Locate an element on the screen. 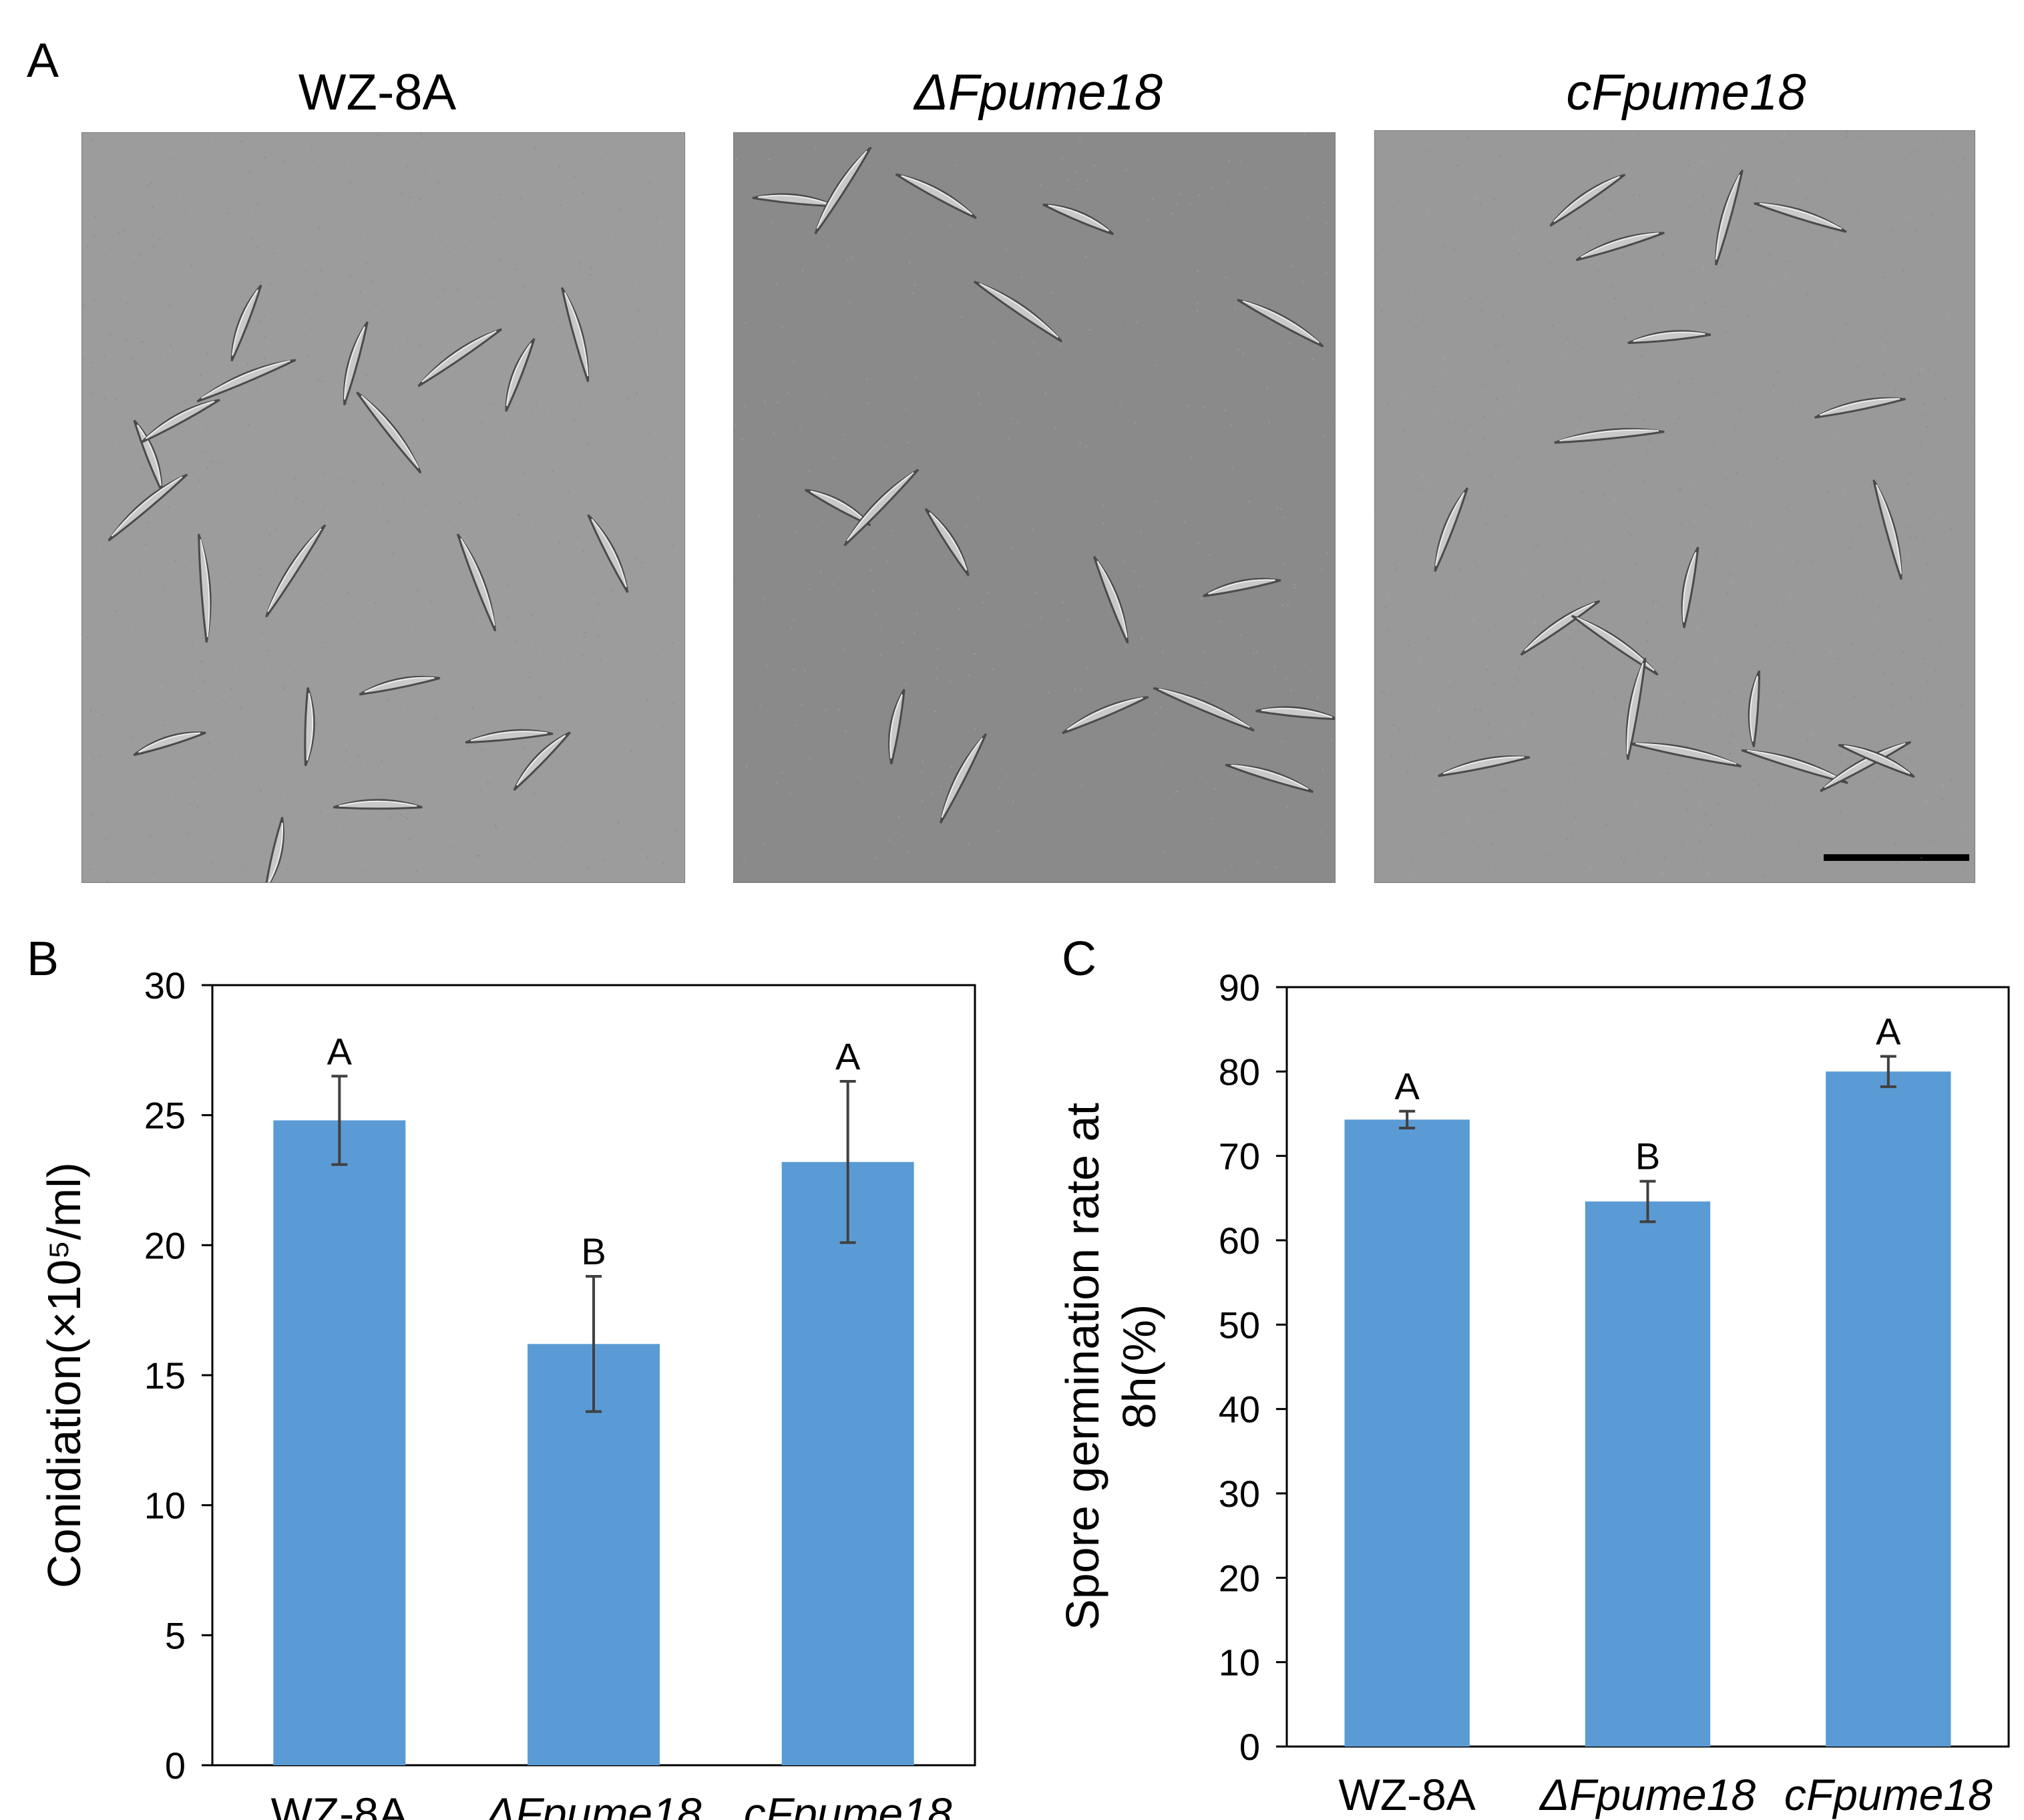 This screenshot has height=1820, width=2024. chart-c-ytick-label: 90 is located at coordinates (1239, 987).